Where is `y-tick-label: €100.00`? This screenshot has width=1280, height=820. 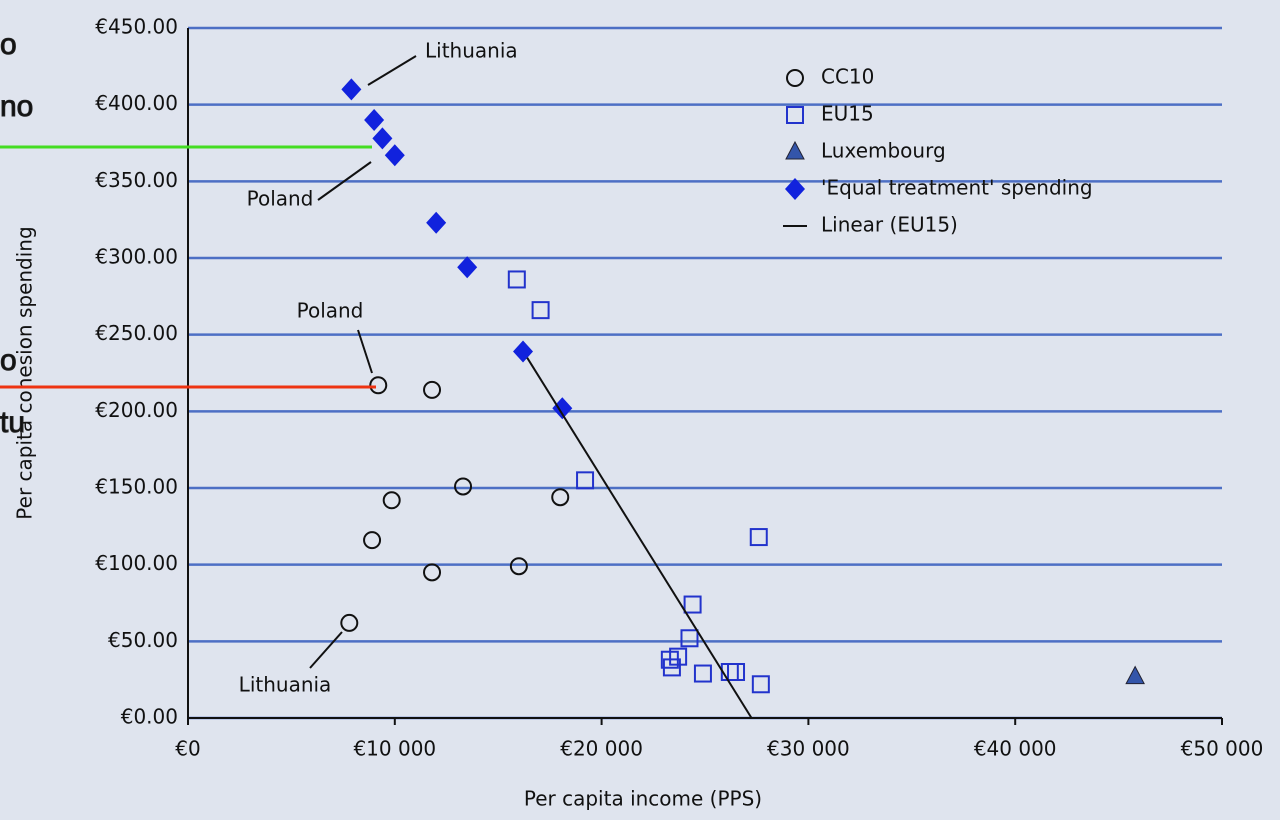 y-tick-label: €100.00 is located at coordinates (136, 563).